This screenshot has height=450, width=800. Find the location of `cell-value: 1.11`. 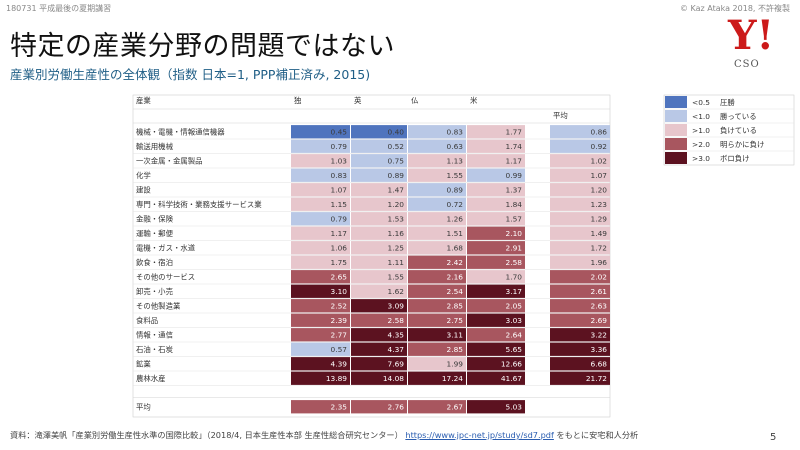

cell-value: 1.11 is located at coordinates (396, 262).